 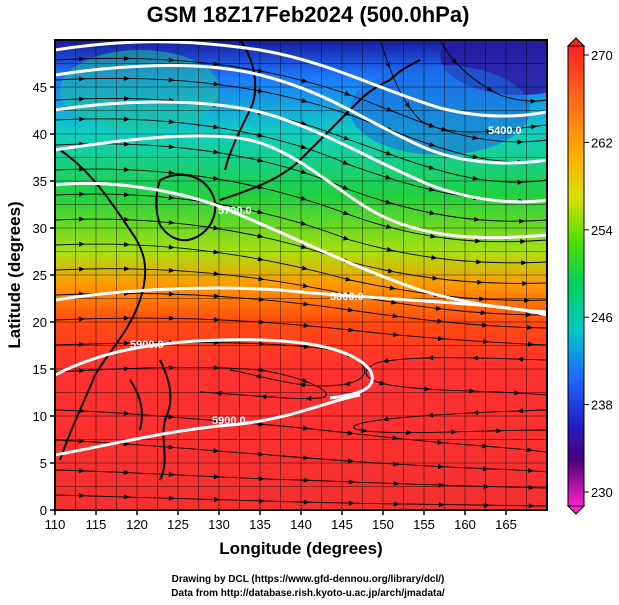 What do you see at coordinates (40, 87) in the screenshot?
I see `y-tick-label: 45` at bounding box center [40, 87].